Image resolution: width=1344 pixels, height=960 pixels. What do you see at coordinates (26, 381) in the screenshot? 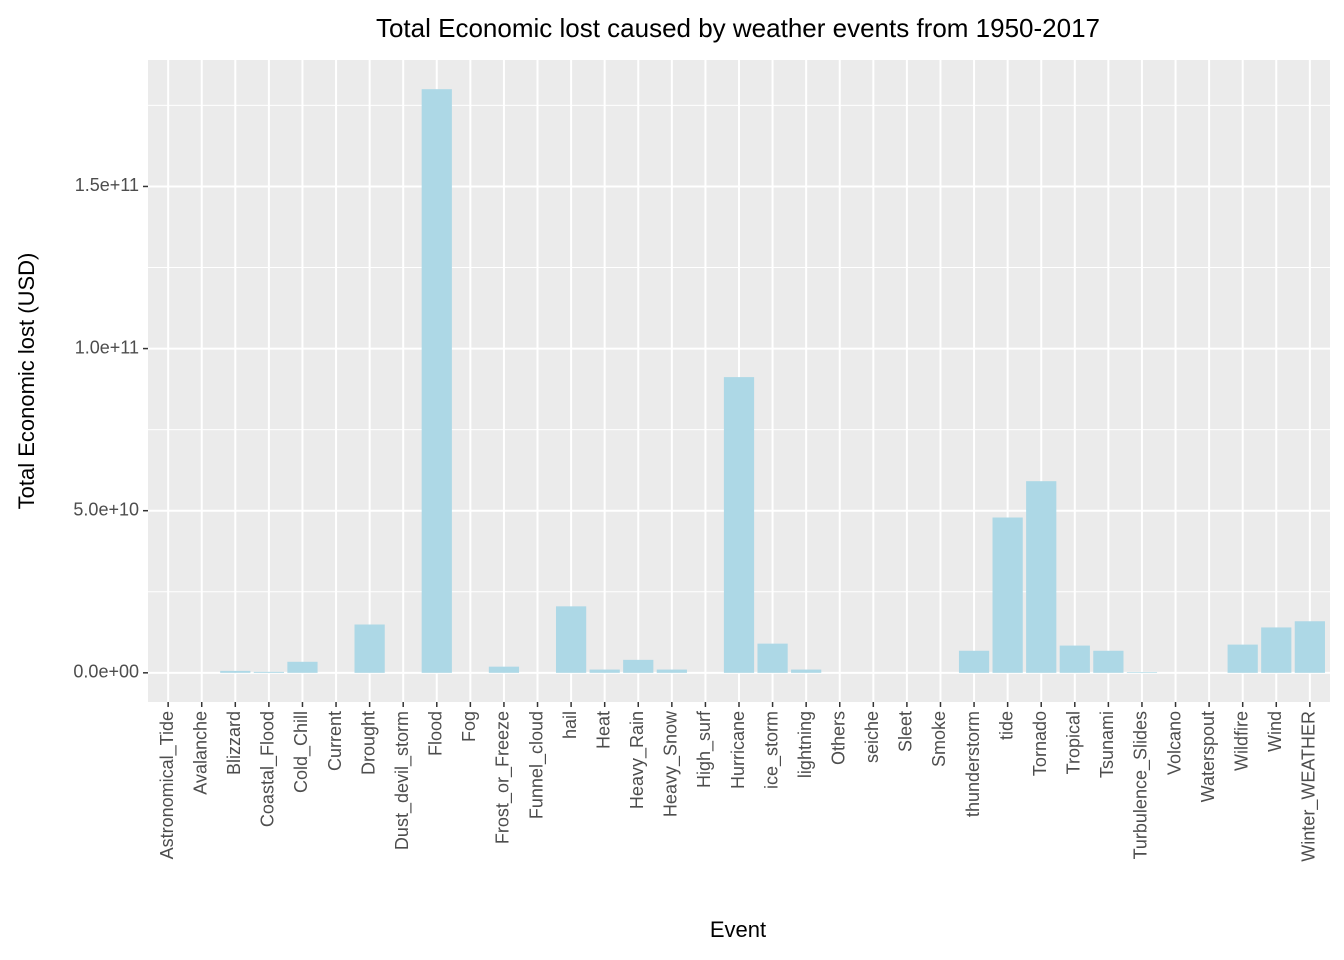
I see `y-axis-title: Total Economic lost (USD)` at bounding box center [26, 381].